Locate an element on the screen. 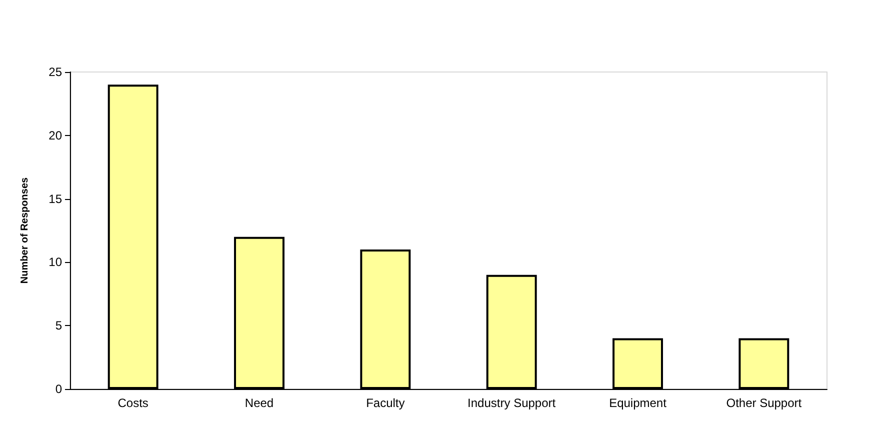  y-axis-title: Number of Responses is located at coordinates (25, 230).